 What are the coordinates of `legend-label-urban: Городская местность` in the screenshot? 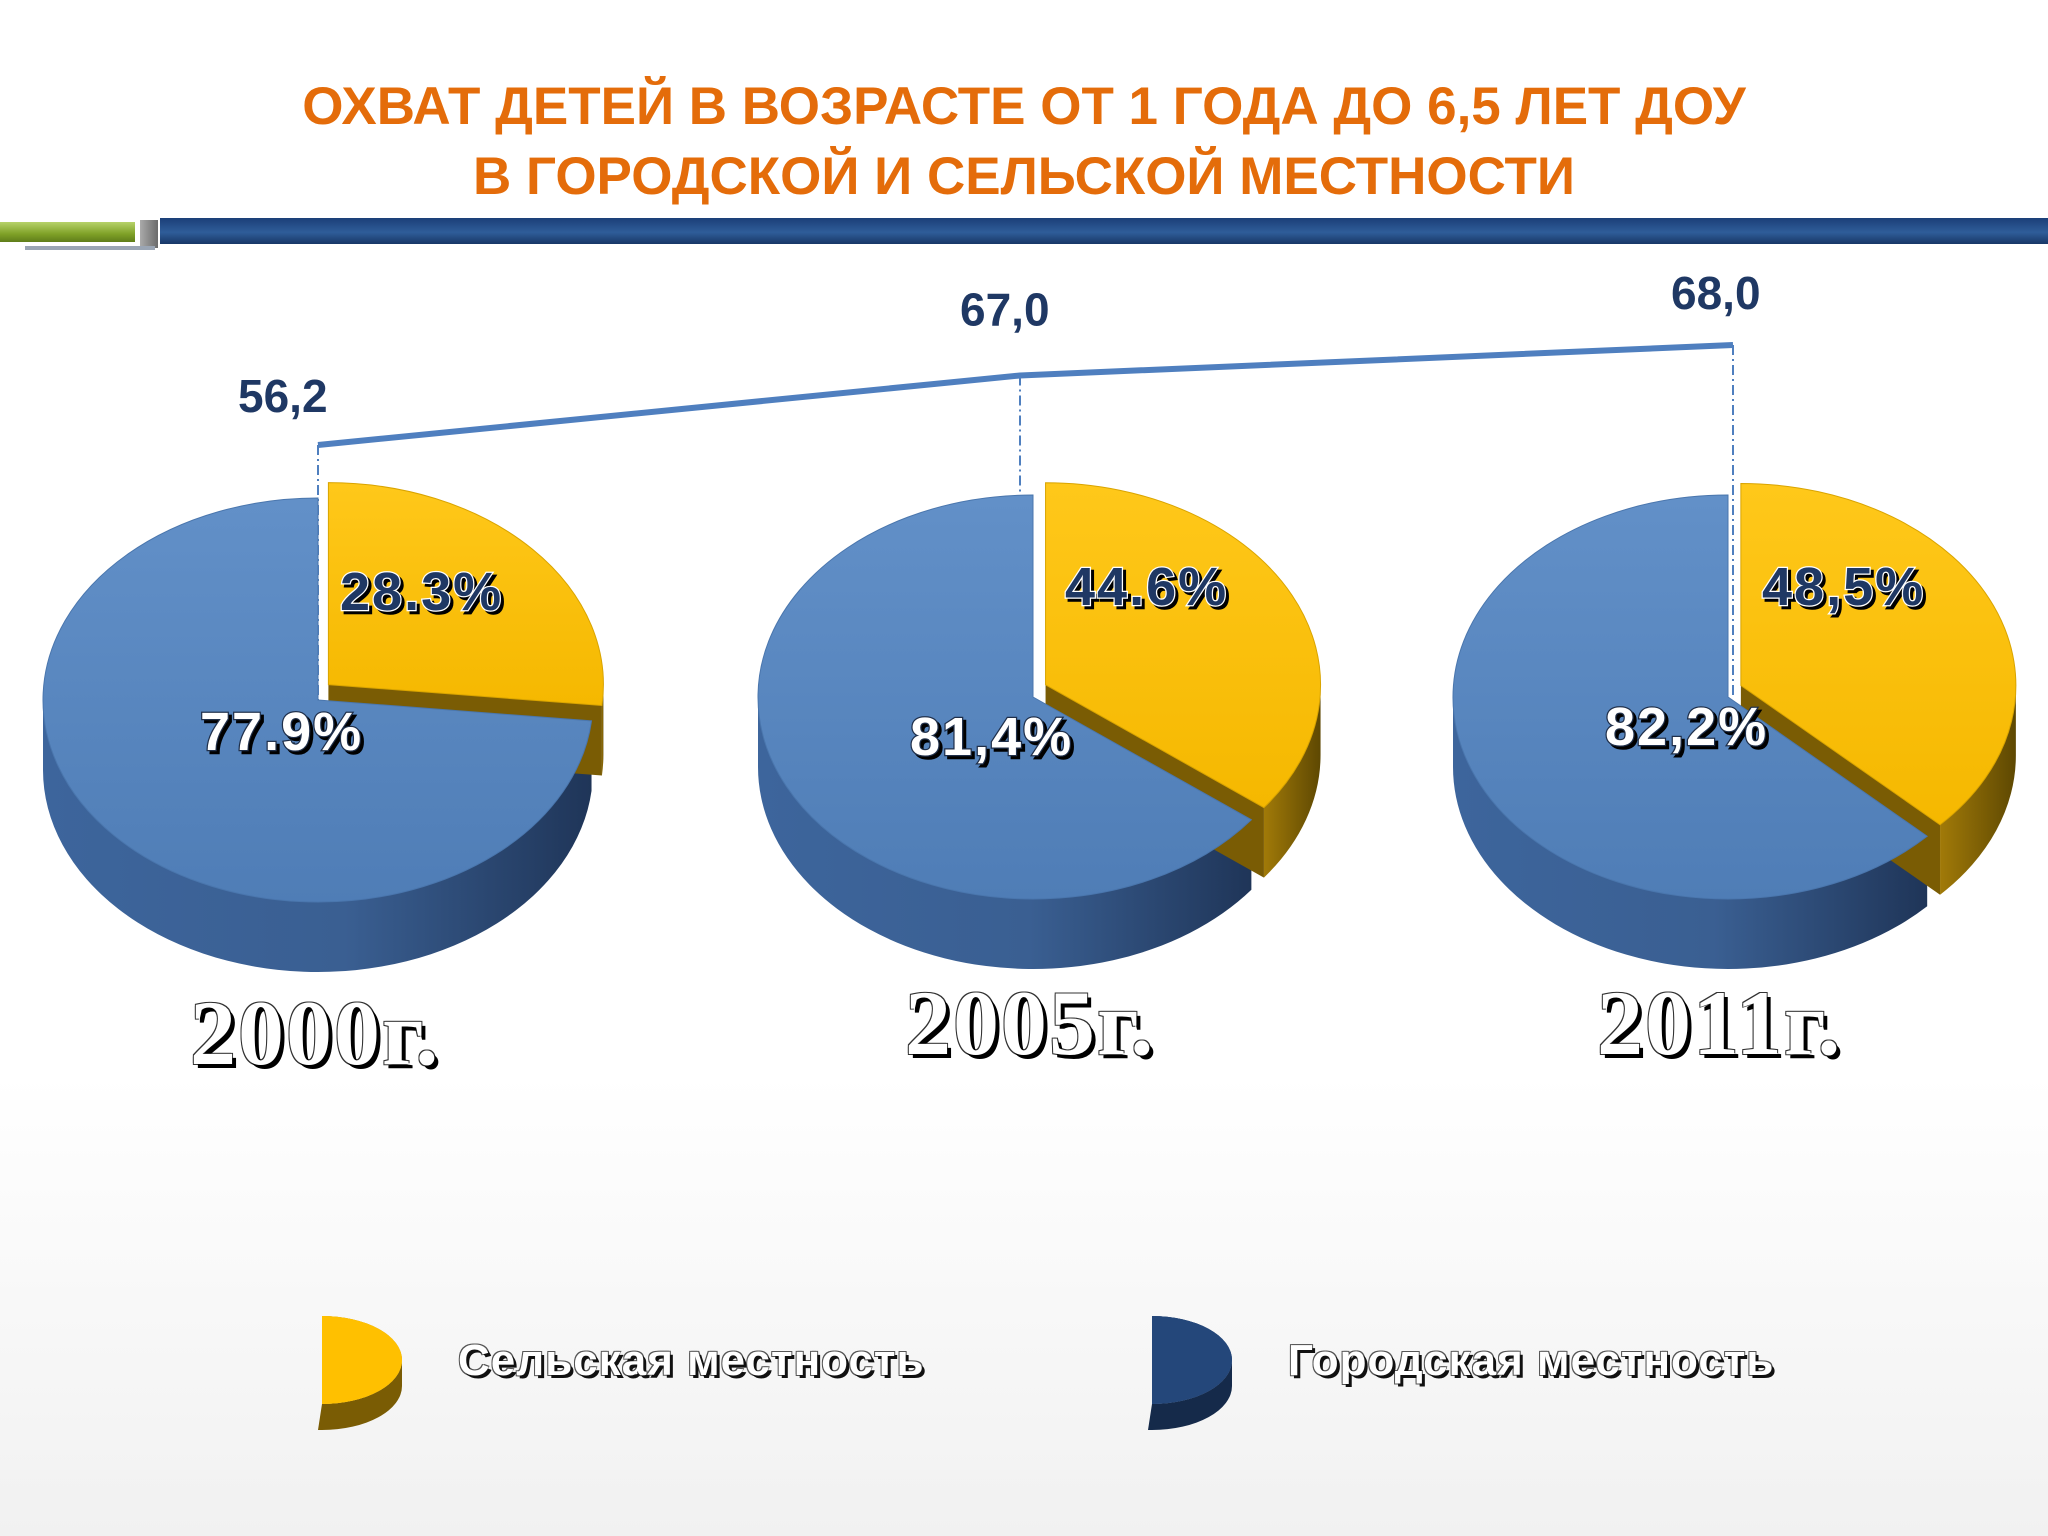 It's located at (1531, 1360).